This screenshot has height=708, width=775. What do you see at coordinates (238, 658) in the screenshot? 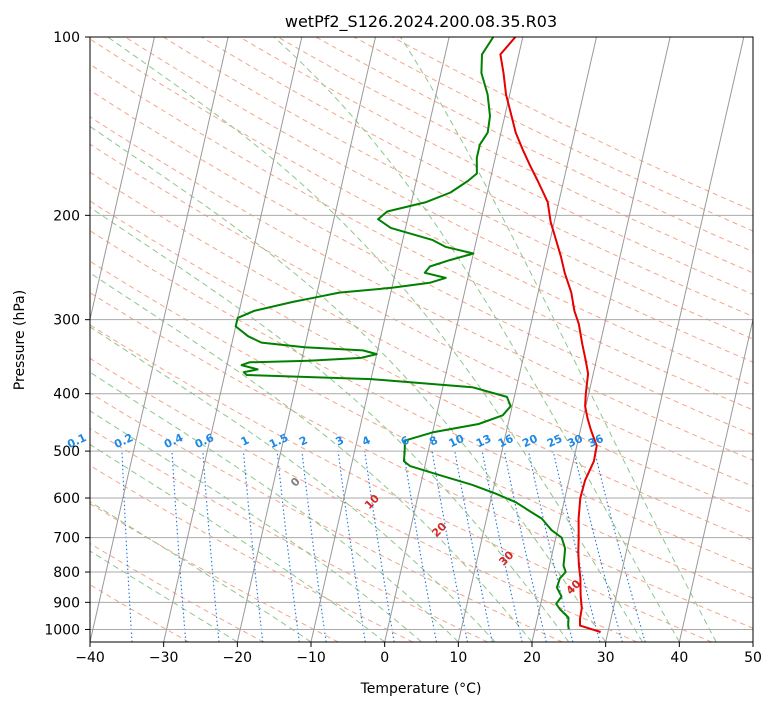
I see `x-tick-label: −20` at bounding box center [238, 658].